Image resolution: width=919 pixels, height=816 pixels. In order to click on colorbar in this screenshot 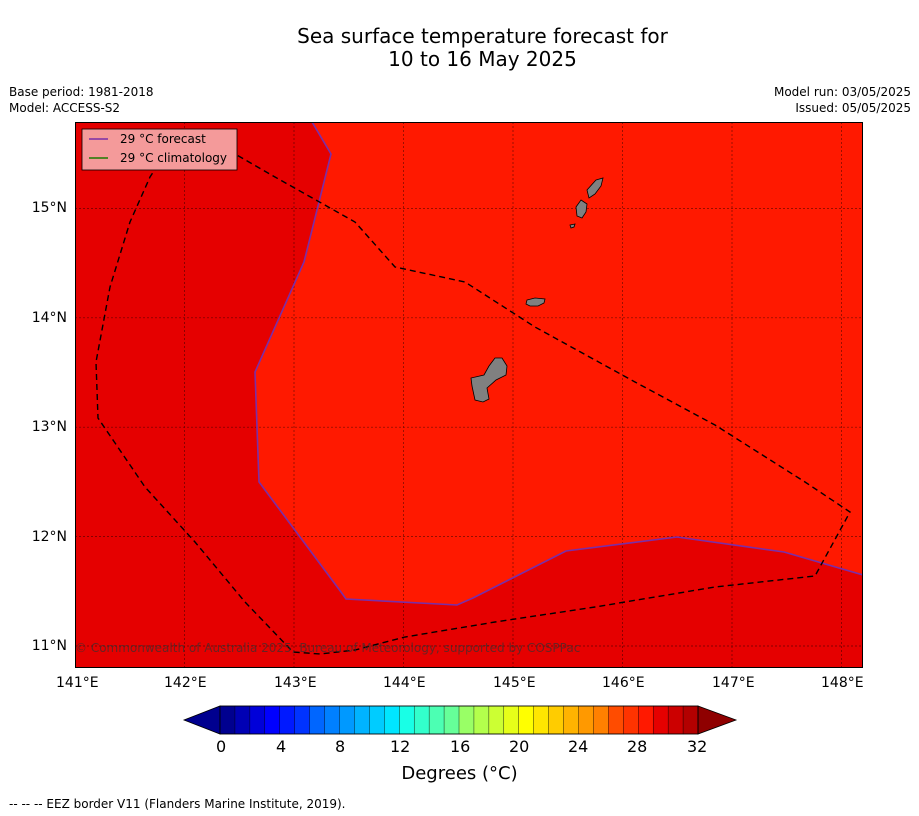, I will do `click(460, 720)`.